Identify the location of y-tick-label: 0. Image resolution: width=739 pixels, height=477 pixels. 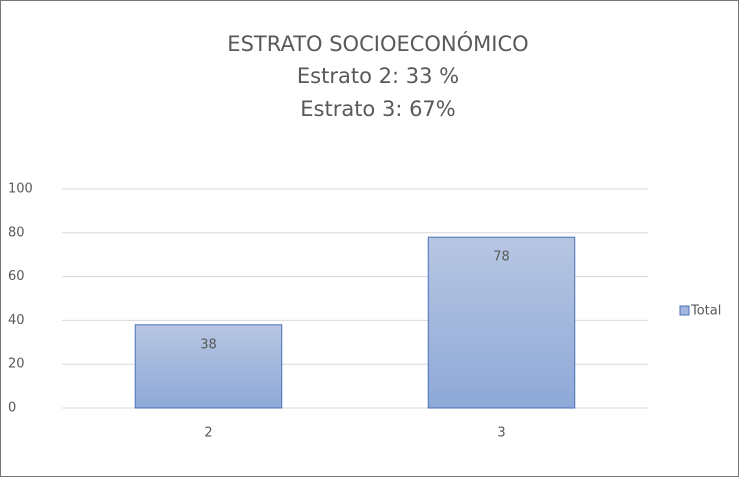
(12, 408).